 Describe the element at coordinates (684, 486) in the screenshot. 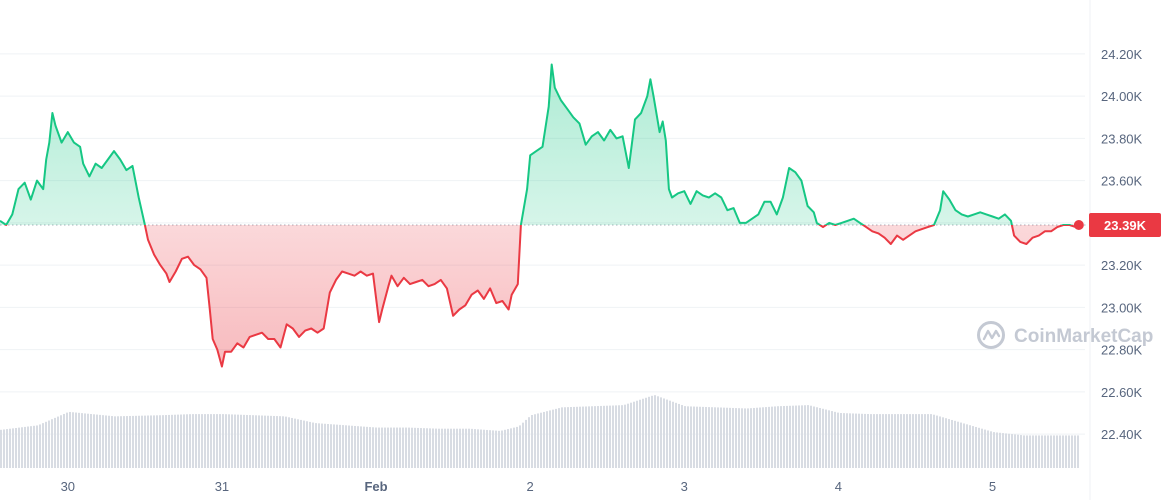

I see `x-tick-label: 3` at that location.